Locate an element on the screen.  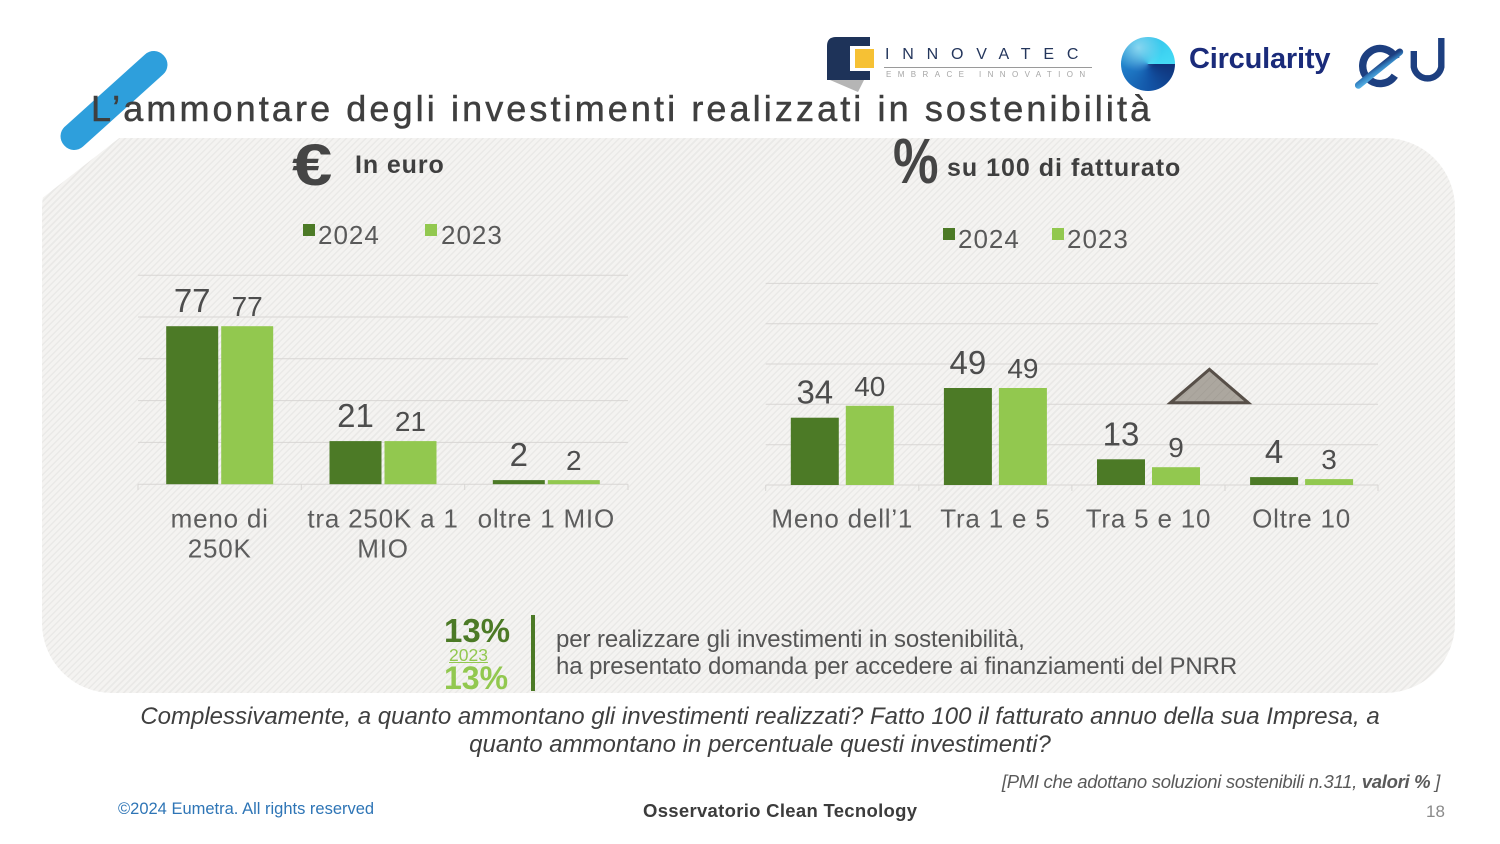
svg-text: Tra 5 e 10 is located at coordinates (1149, 519).